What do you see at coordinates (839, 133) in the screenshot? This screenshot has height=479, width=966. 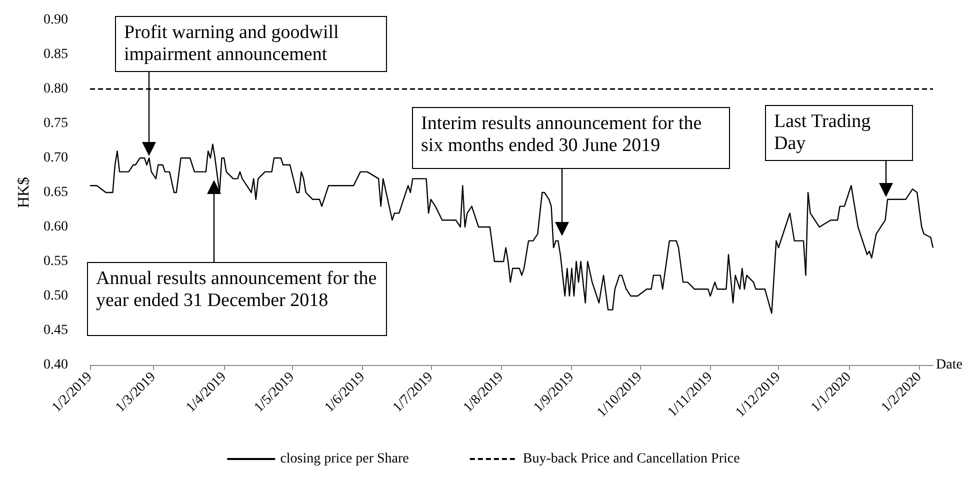 I see `annotation: Last Trading Day` at bounding box center [839, 133].